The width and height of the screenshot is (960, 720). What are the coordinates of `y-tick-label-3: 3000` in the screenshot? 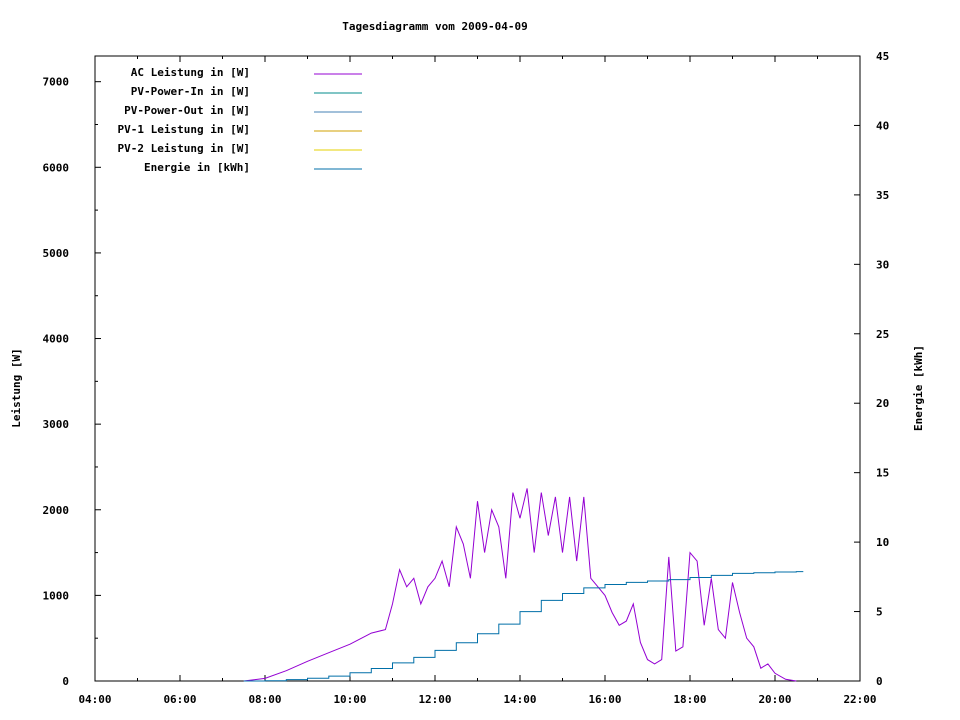 It's located at (56, 424).